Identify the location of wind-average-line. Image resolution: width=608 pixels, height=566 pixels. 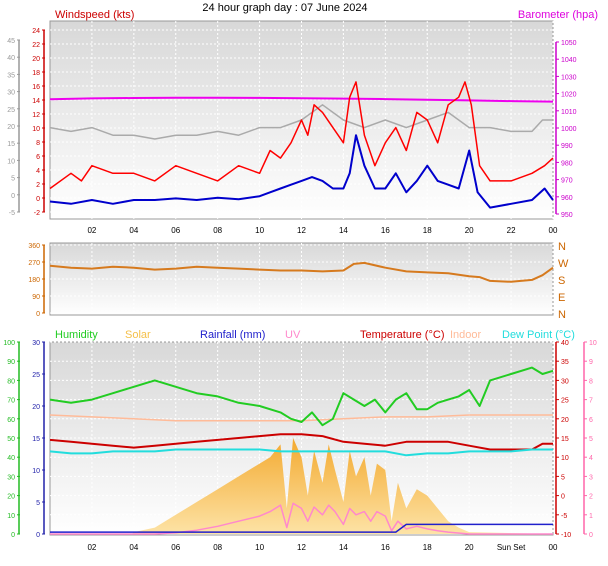
(301, 171).